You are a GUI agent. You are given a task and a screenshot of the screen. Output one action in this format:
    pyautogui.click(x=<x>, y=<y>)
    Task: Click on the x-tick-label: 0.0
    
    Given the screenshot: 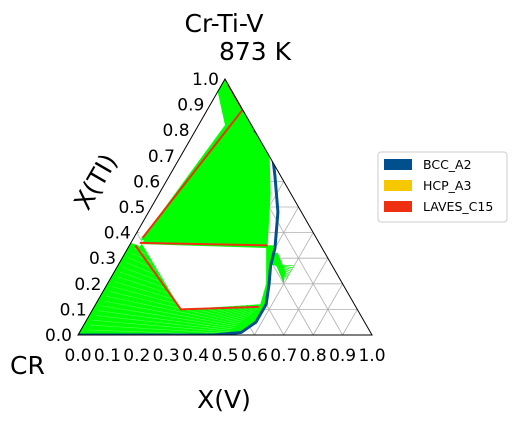 What is the action you would take?
    pyautogui.click(x=77, y=356)
    